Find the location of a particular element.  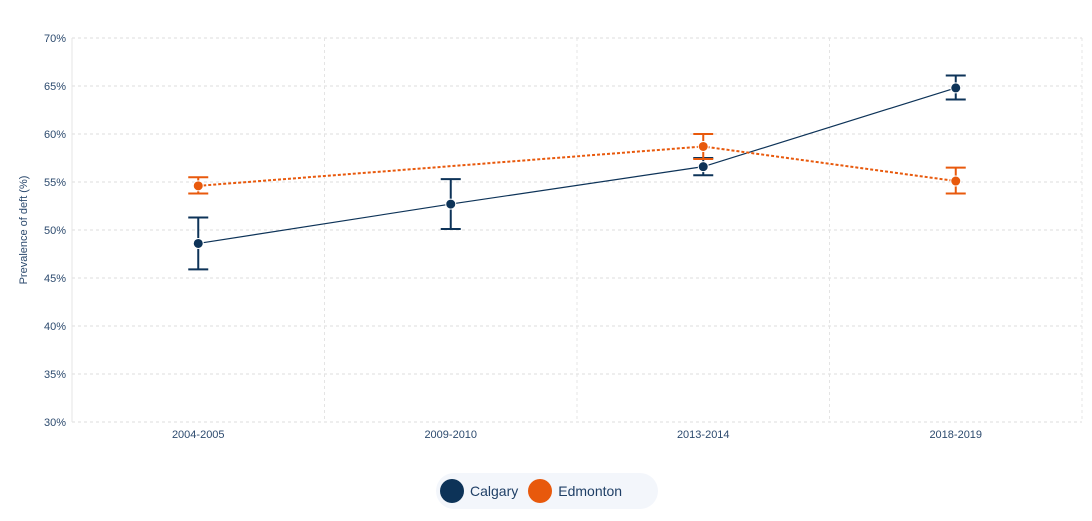

x-tick-label: 2009-2010 is located at coordinates (450, 435).